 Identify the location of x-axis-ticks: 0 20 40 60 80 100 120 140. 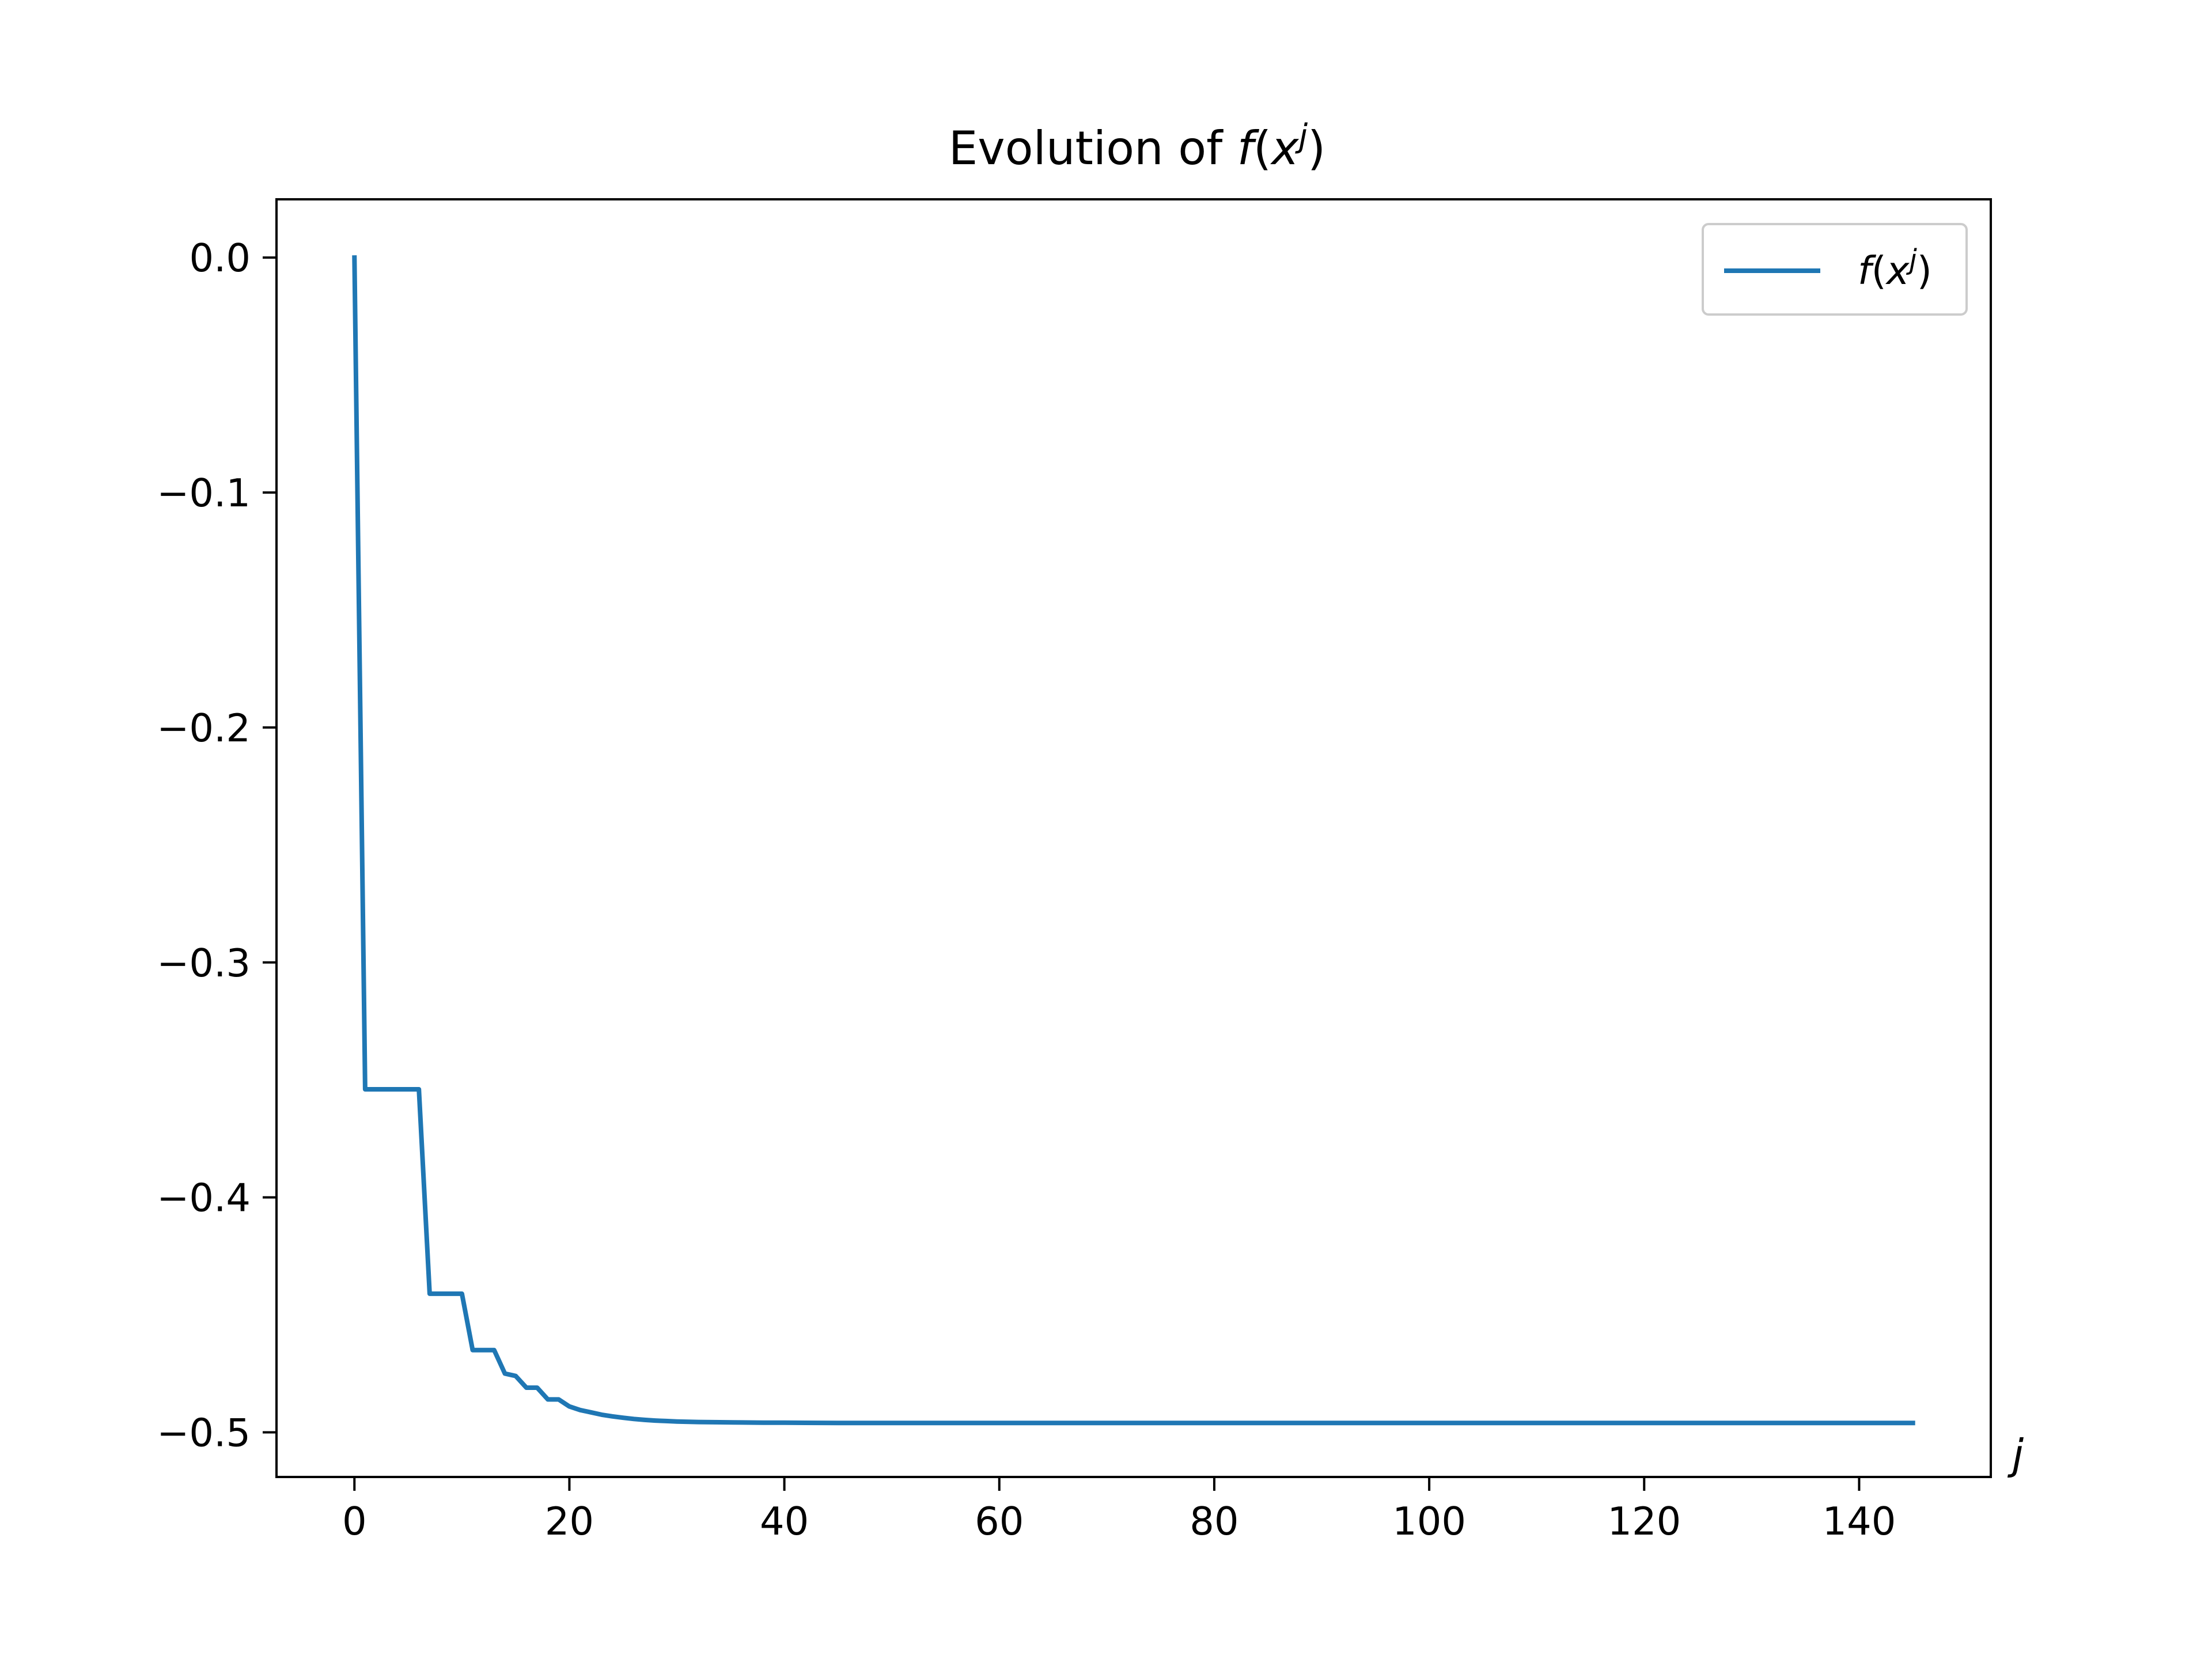
(1119, 1510).